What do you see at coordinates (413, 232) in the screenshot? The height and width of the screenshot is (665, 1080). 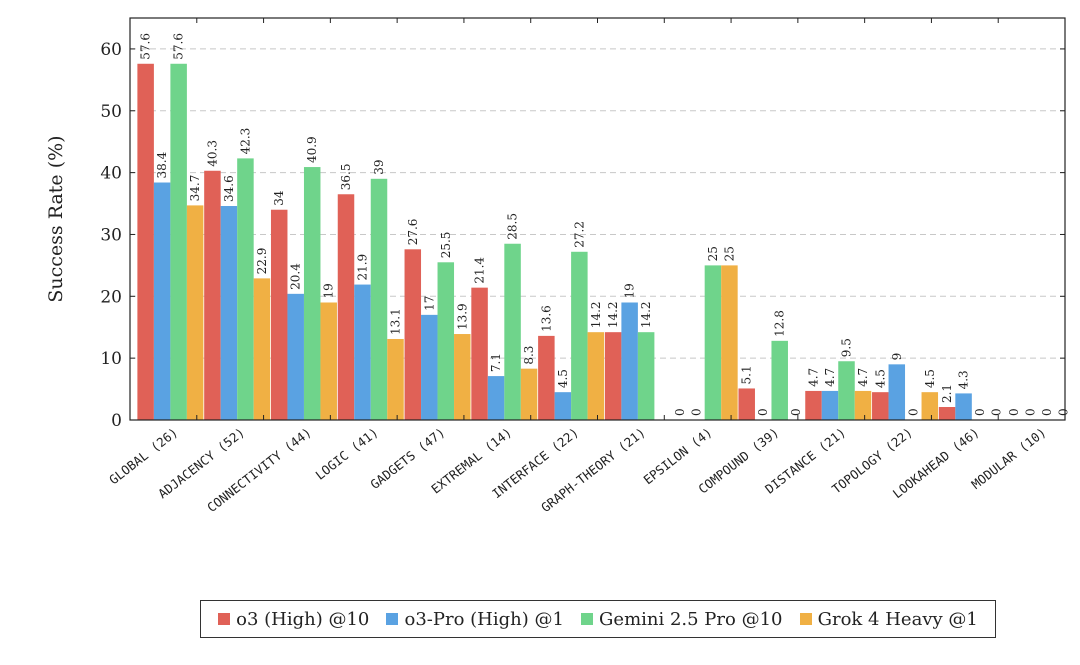 I see `data-label: 27.6` at bounding box center [413, 232].